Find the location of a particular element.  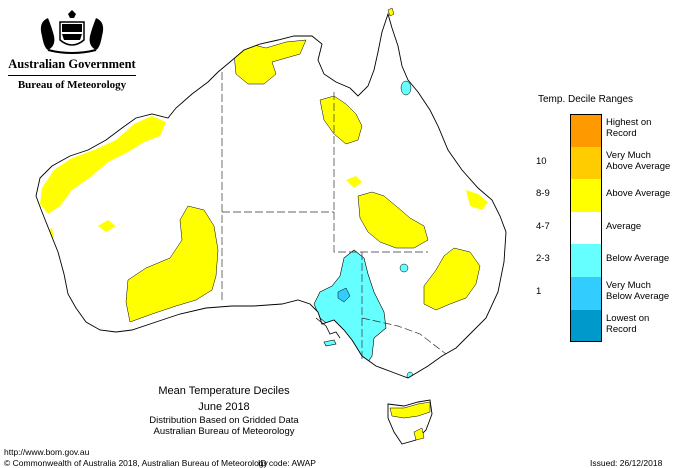

above-average-region-nsw is located at coordinates (452, 279).